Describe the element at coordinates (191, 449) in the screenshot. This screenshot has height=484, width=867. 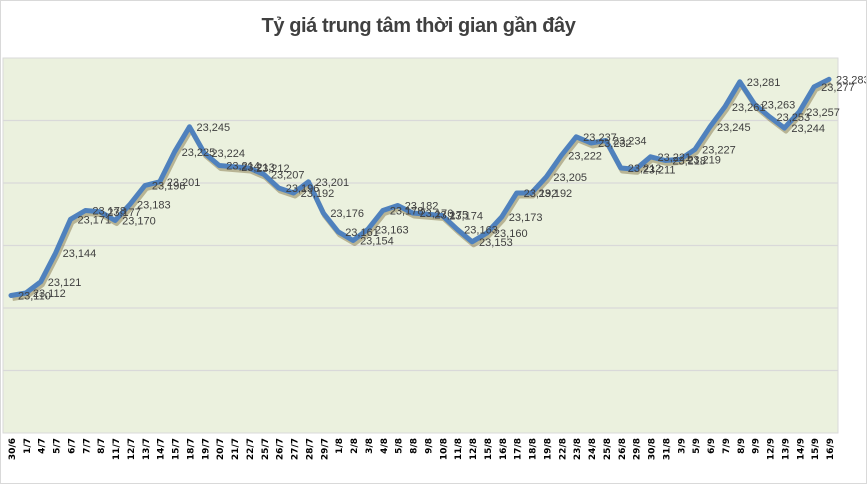
I see `x-tick-label: 18/7` at that location.